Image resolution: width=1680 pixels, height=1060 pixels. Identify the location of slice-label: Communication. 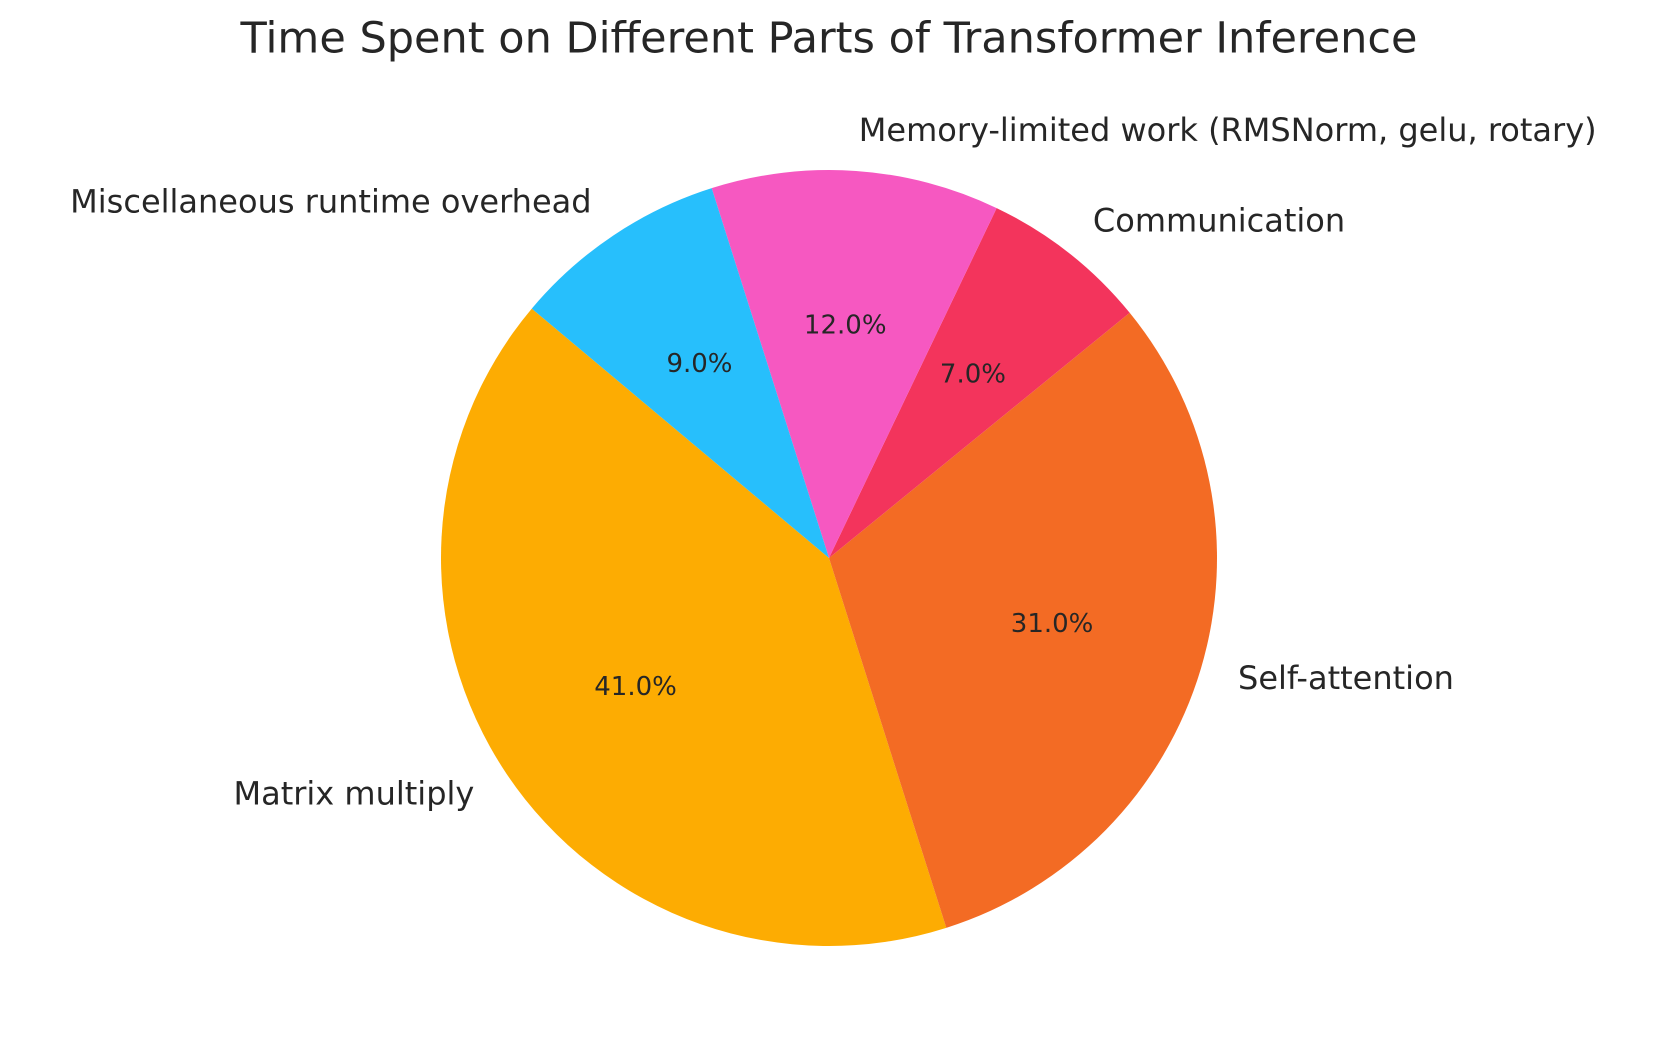
(1219, 221).